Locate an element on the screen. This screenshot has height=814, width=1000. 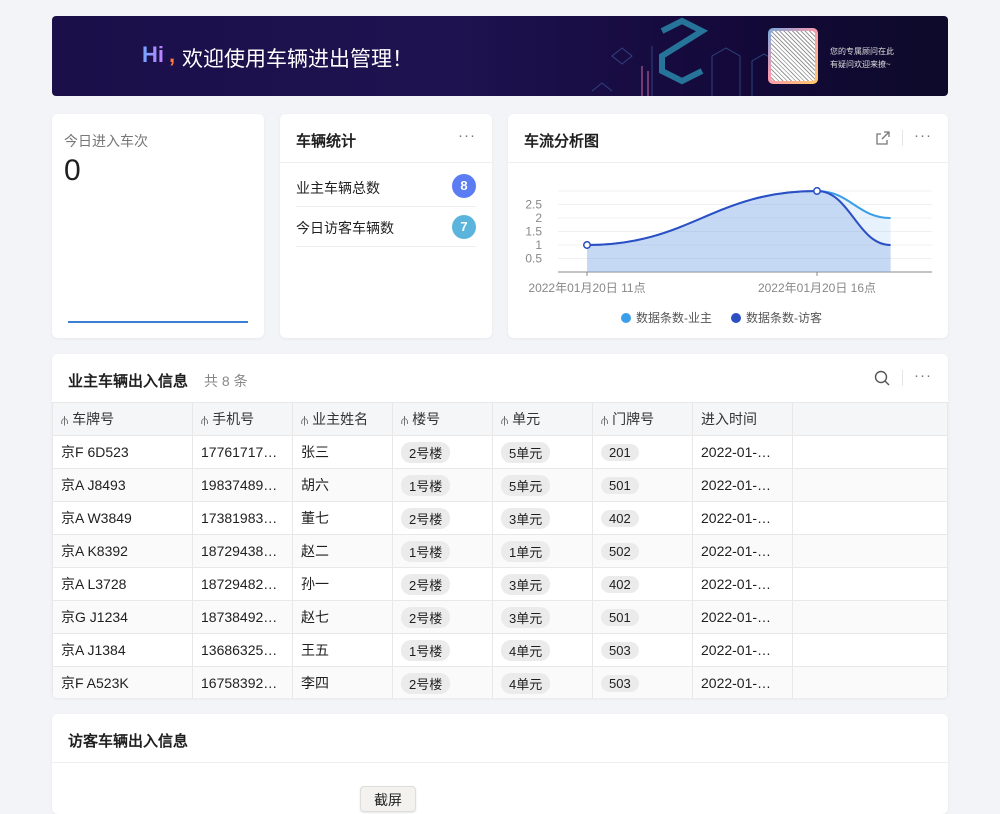
cell-tag: 3单元 is located at coordinates (526, 584).